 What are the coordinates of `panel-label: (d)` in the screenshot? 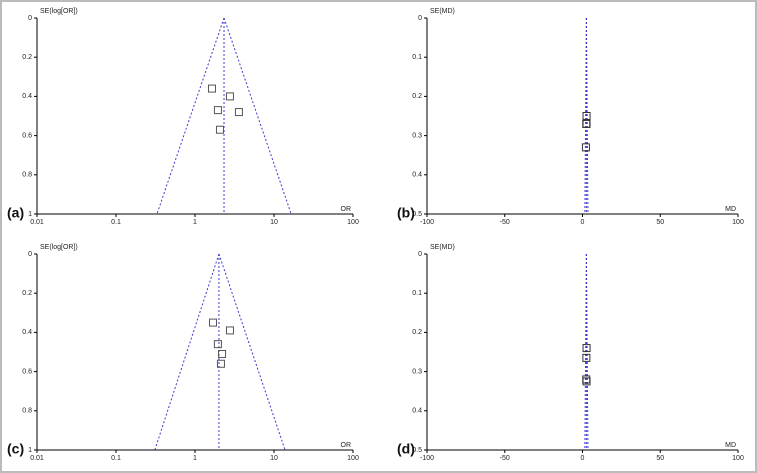 It's located at (406, 449).